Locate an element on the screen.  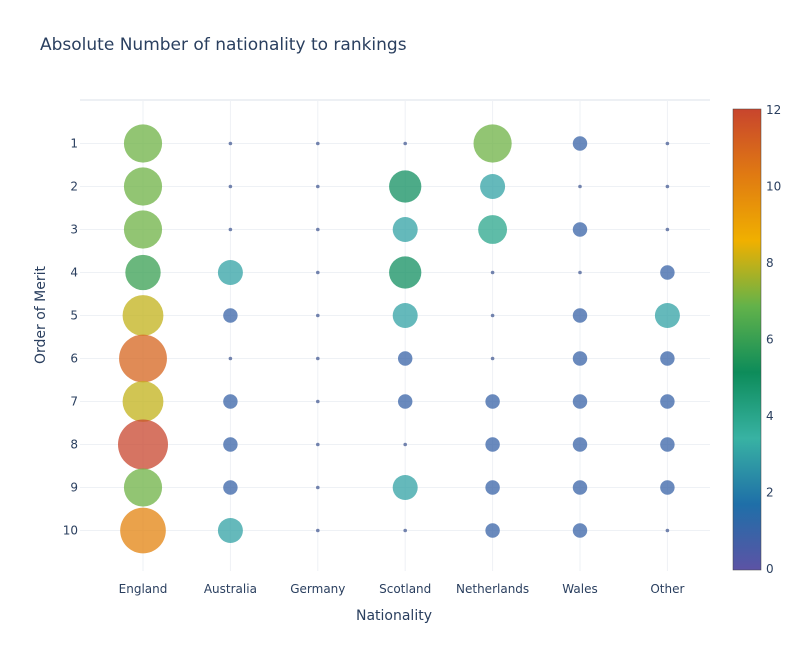
colorbar-tick-4: 4 is located at coordinates (770, 416).